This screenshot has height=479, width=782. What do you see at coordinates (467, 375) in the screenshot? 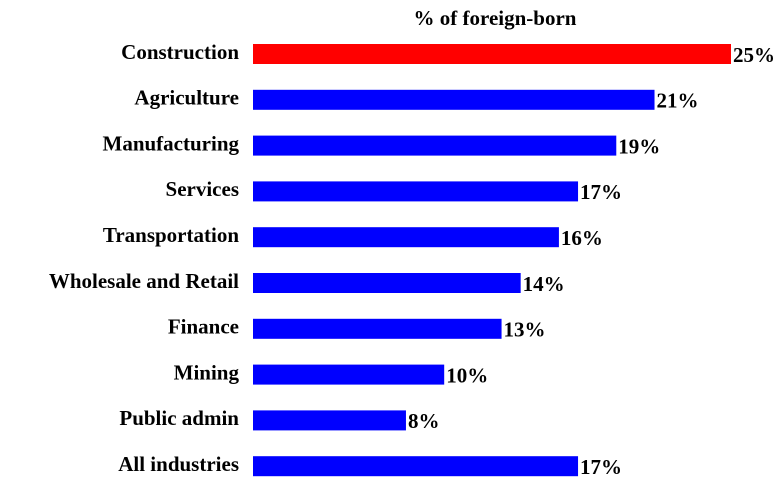
I see `value-label: 10%` at bounding box center [467, 375].